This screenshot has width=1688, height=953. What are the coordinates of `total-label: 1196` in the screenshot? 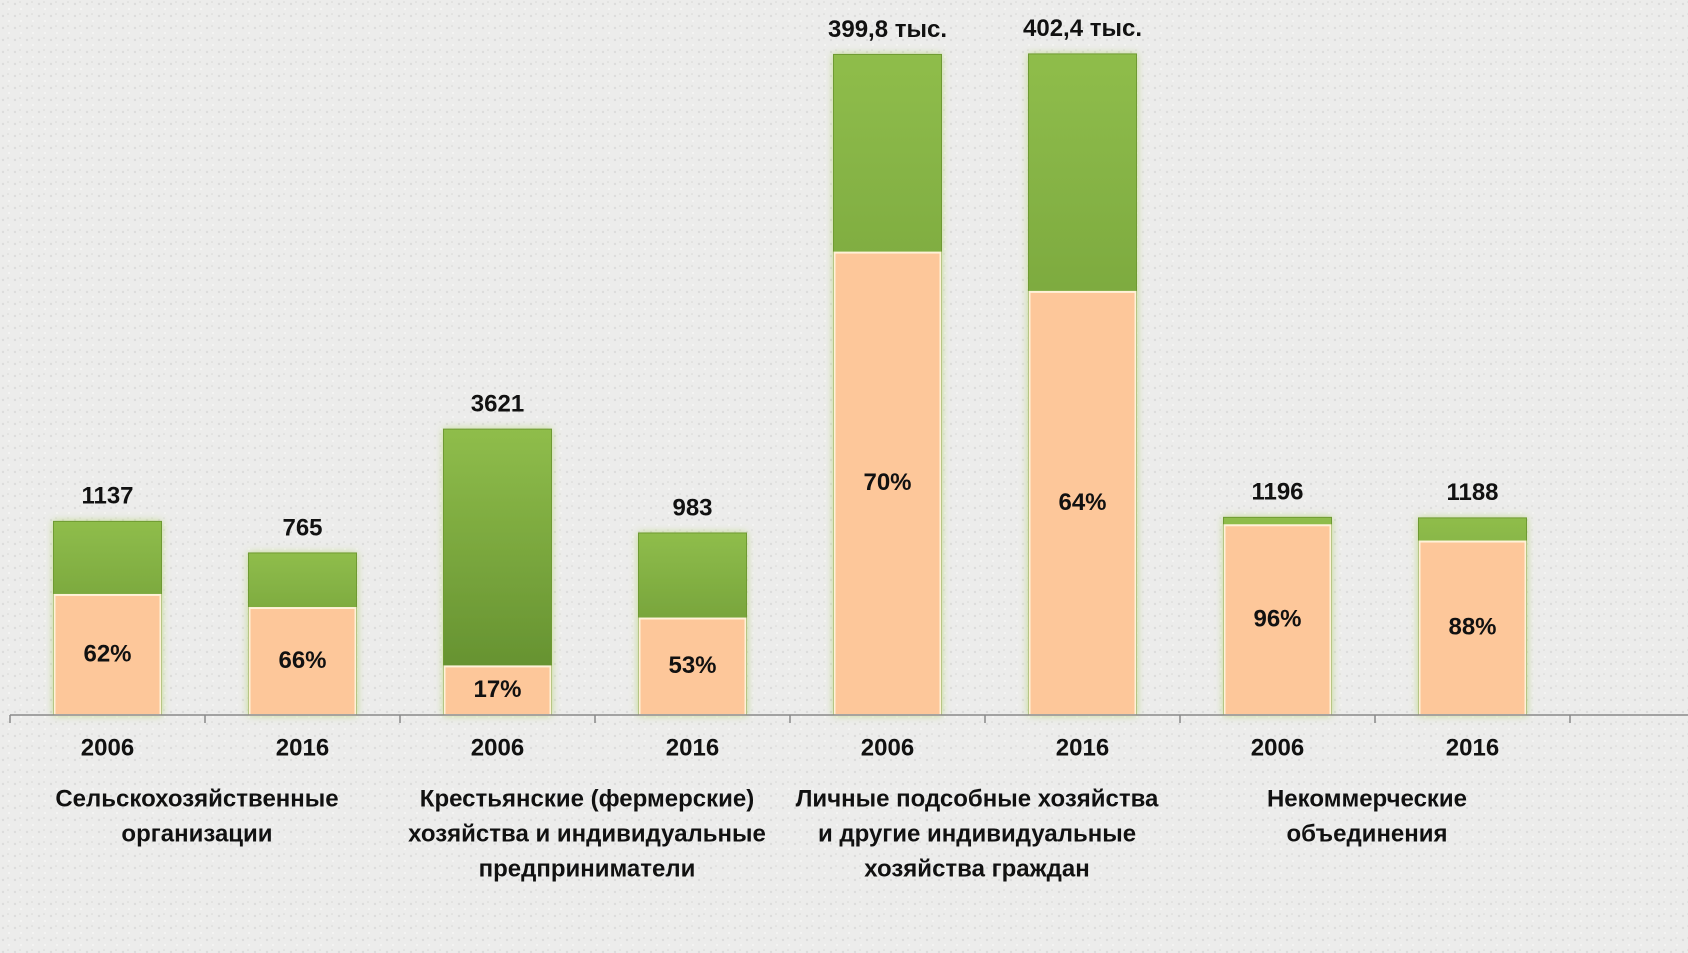 It's located at (1277, 492).